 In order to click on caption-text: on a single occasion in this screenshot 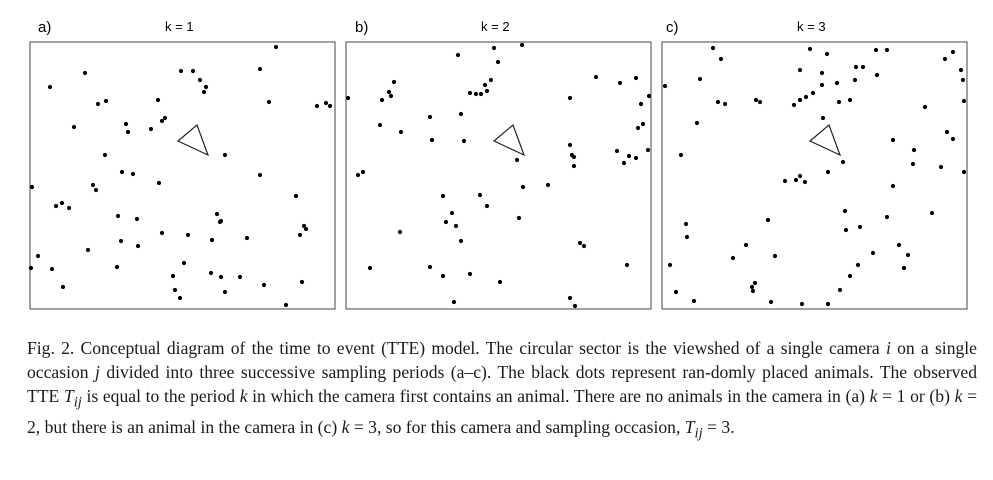, I will do `click(502, 360)`.